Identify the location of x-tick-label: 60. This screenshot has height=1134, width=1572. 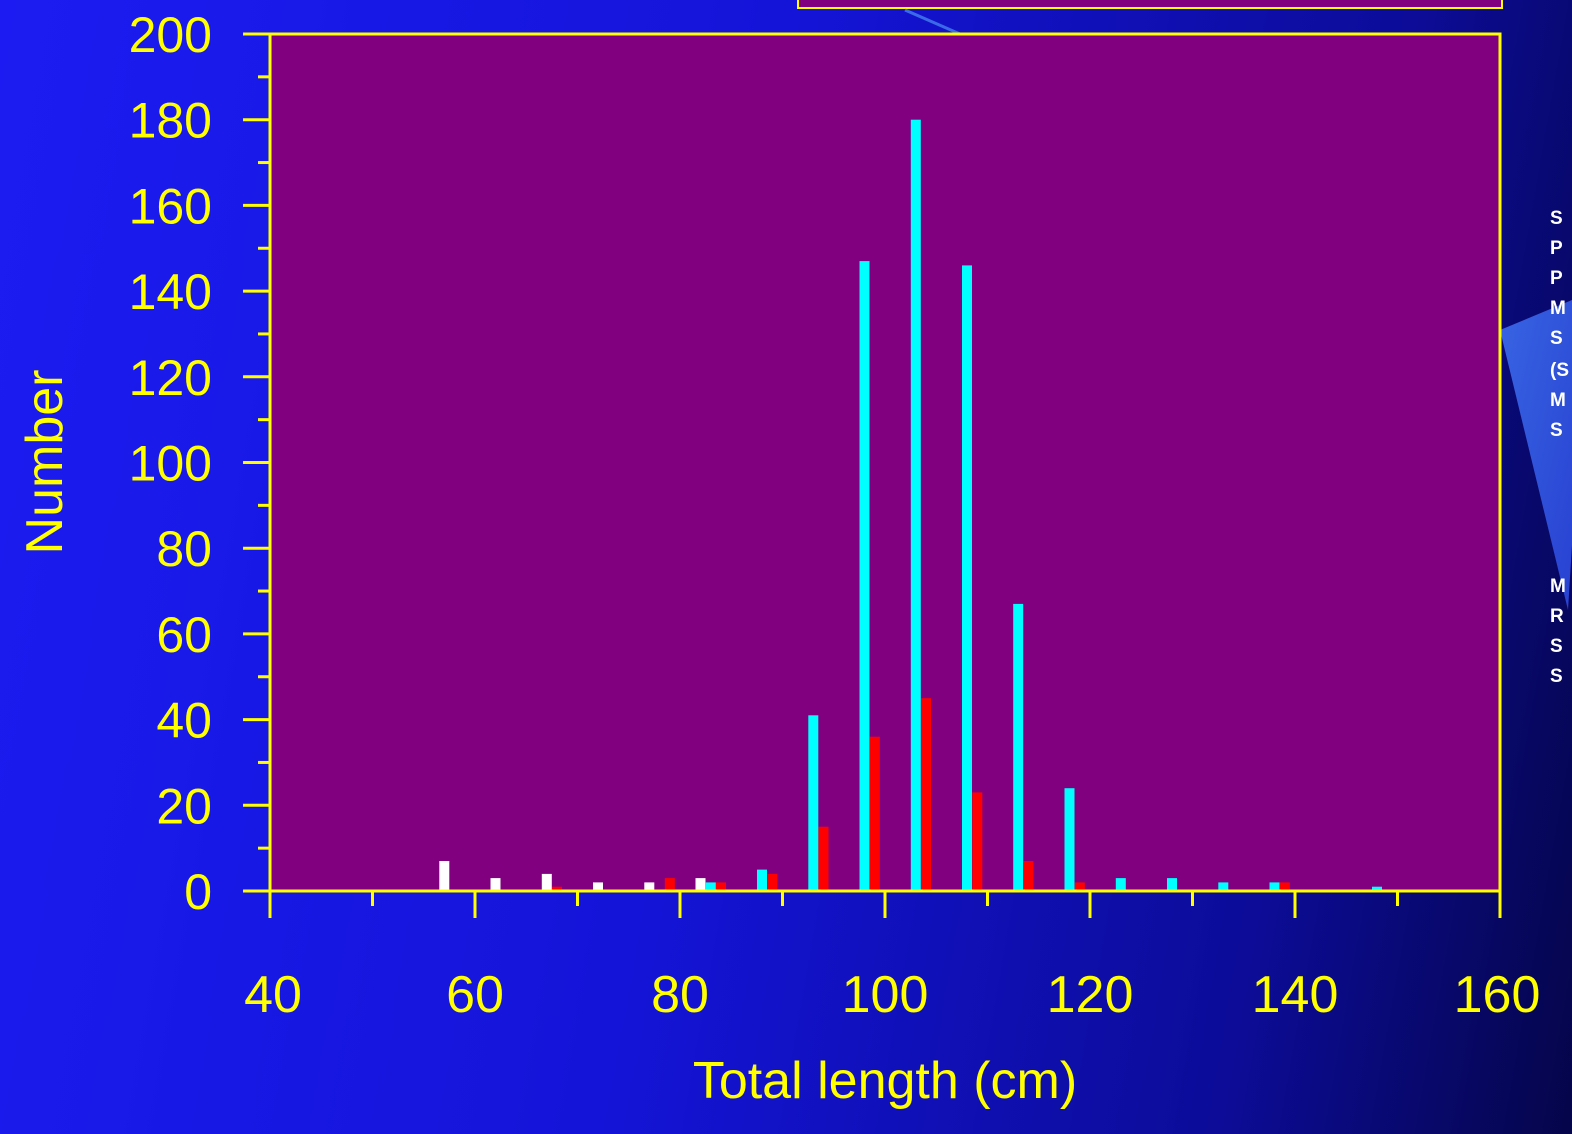
(475, 995).